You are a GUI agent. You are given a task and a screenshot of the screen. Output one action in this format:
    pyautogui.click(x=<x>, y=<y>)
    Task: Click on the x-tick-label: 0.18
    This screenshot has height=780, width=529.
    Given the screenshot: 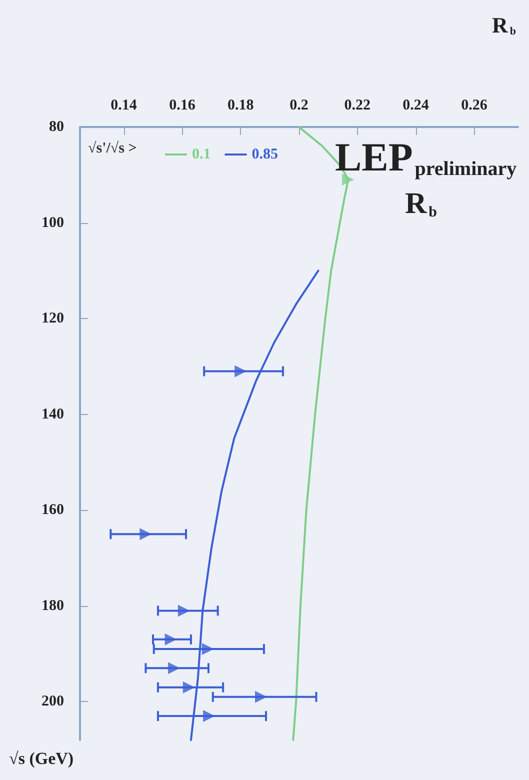 What is the action you would take?
    pyautogui.click(x=240, y=106)
    